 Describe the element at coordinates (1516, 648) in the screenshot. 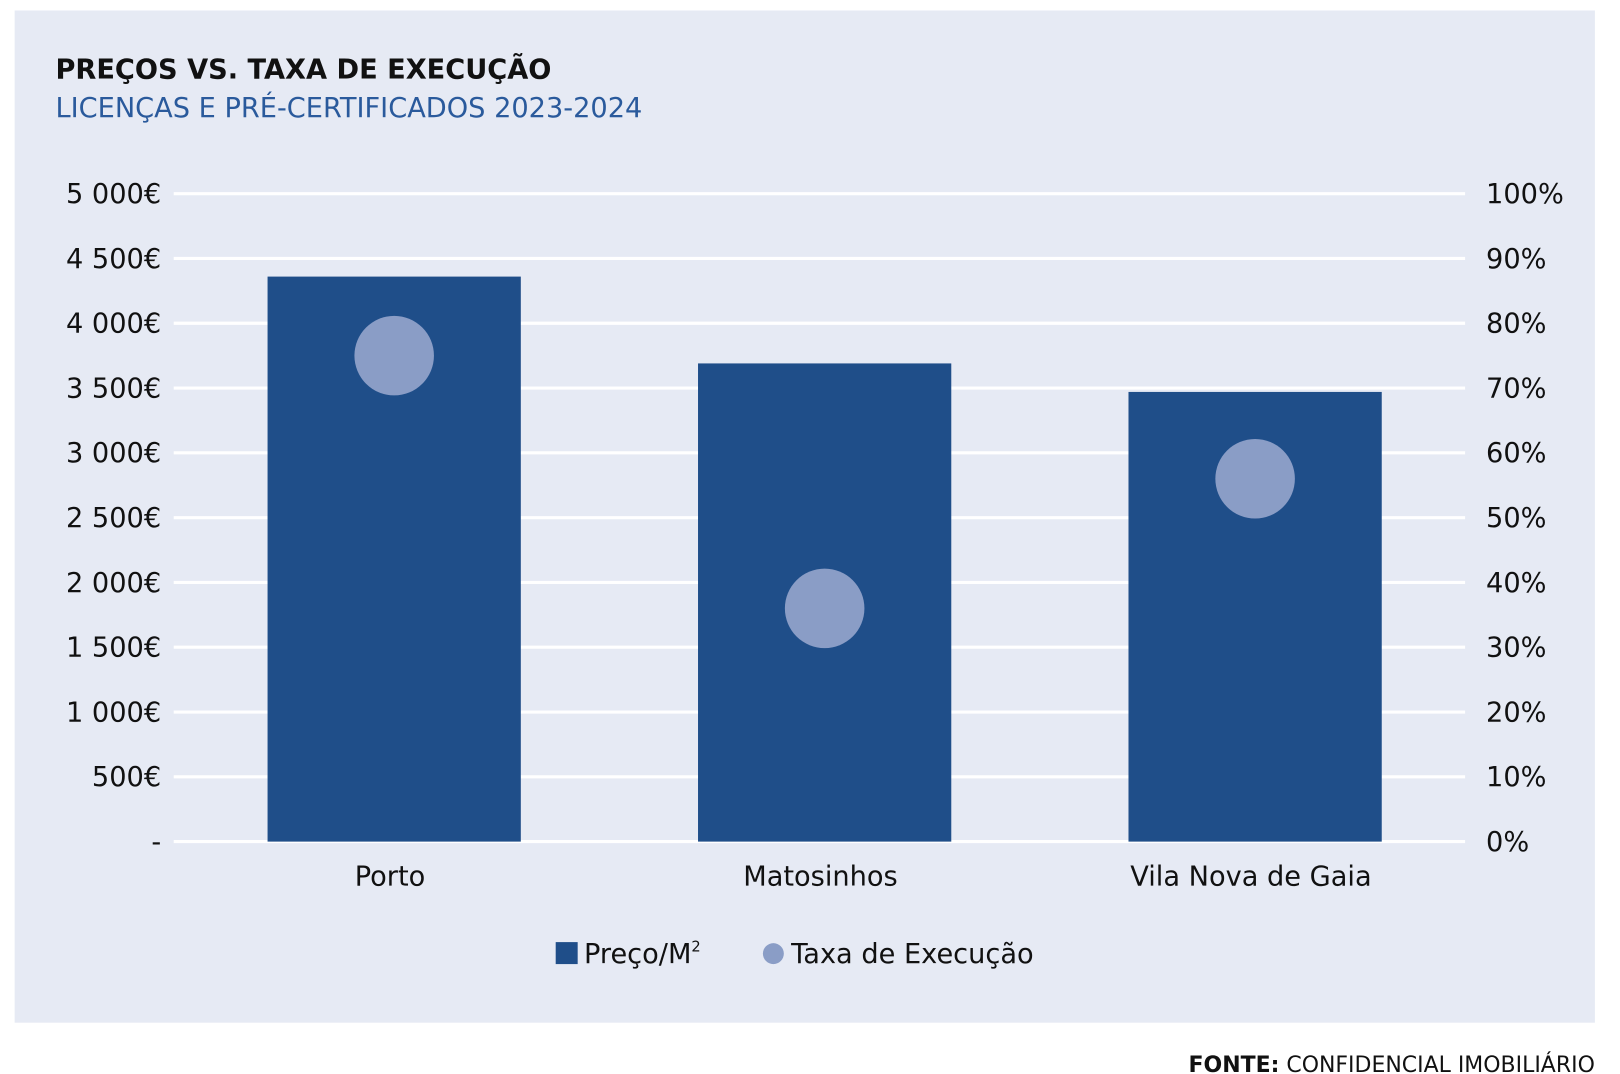

I see `y-right-tick-label: 30%` at that location.